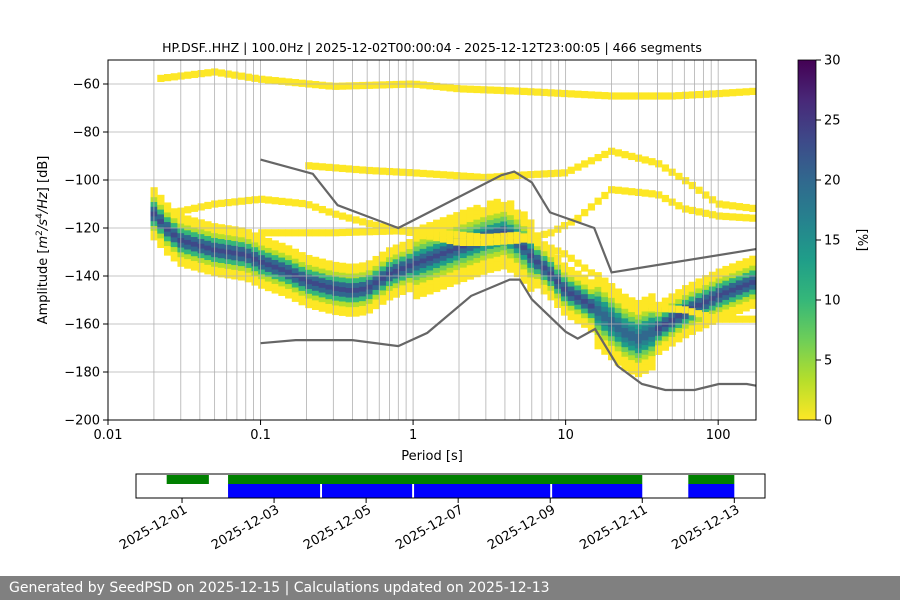 The width and height of the screenshot is (900, 600). I want to click on low-noise-model-line, so click(508, 335).